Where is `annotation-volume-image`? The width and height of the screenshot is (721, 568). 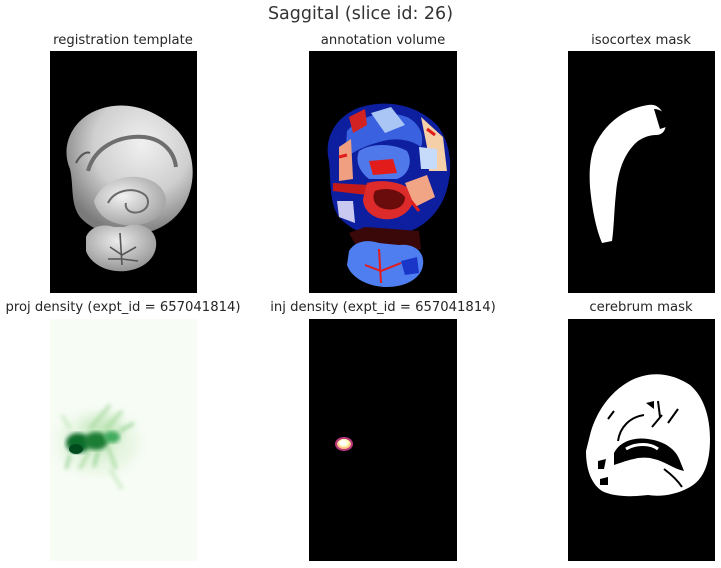 annotation-volume-image is located at coordinates (383, 172).